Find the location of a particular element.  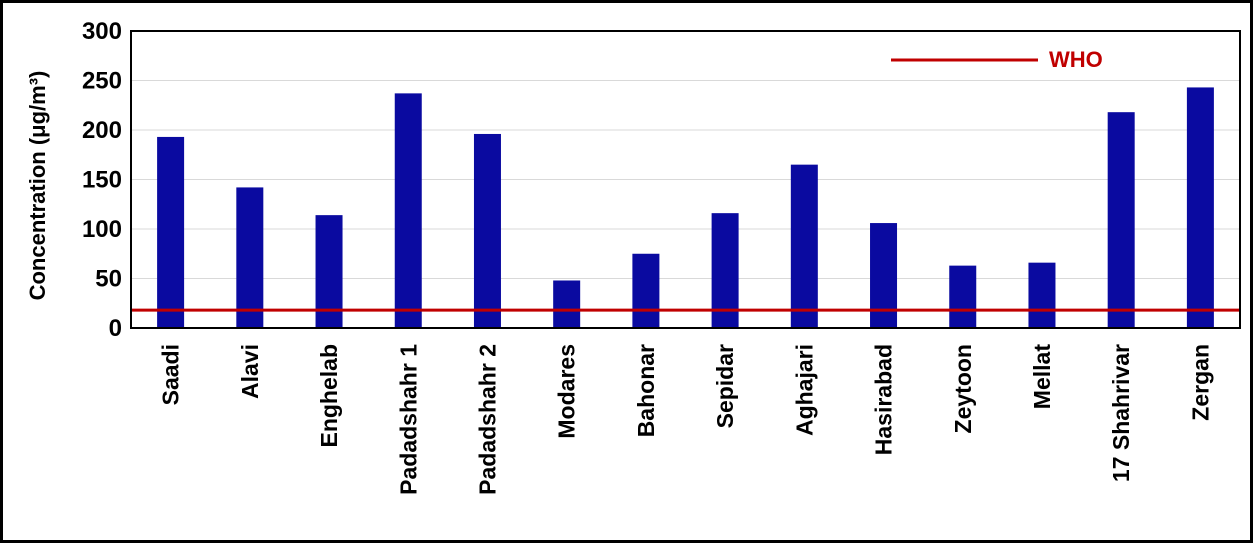

x-tick-label: Bahonar is located at coordinates (646, 390).